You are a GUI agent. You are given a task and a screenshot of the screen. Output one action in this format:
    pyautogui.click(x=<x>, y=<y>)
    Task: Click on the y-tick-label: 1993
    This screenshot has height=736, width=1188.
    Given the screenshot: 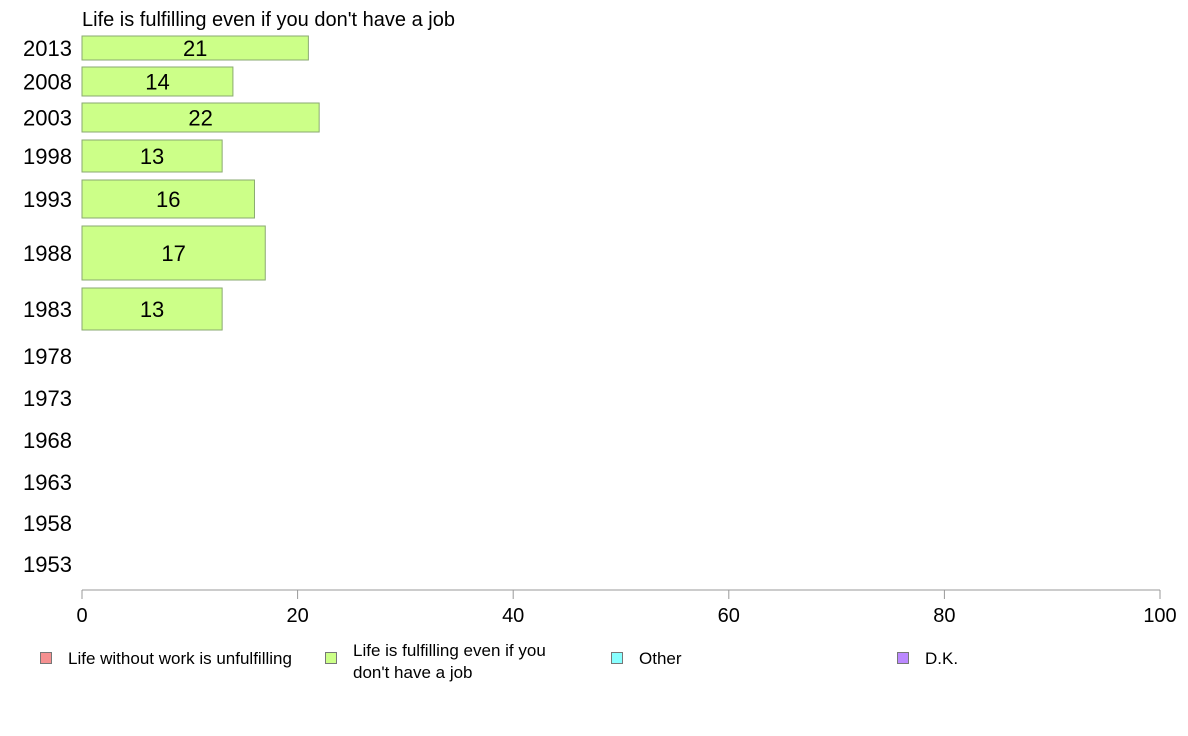 What is the action you would take?
    pyautogui.click(x=47, y=199)
    